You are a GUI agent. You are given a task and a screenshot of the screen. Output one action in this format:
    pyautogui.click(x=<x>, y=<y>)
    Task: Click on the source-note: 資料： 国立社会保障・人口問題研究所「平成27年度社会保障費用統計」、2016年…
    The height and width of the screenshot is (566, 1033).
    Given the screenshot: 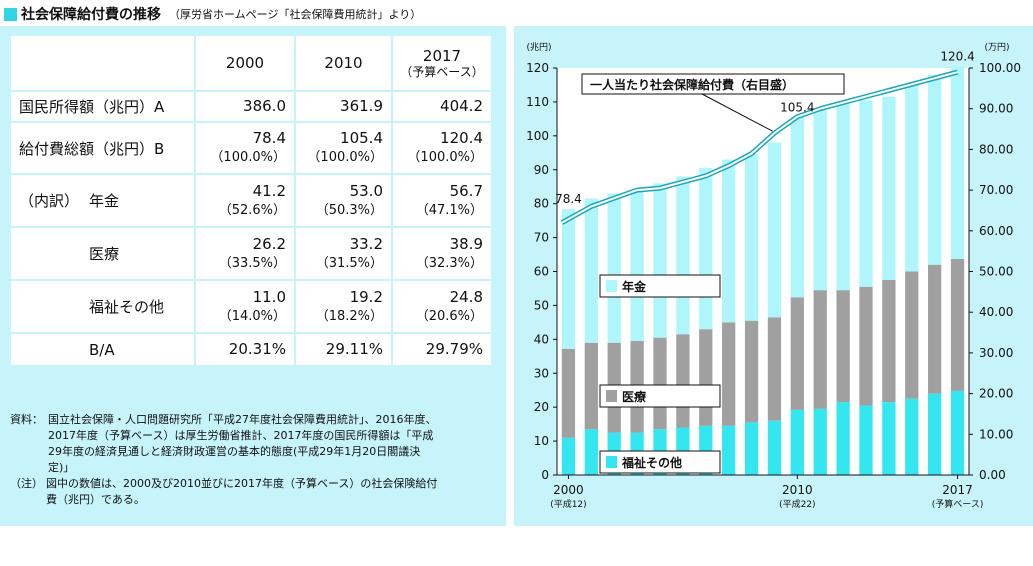 What is the action you would take?
    pyautogui.click(x=255, y=444)
    